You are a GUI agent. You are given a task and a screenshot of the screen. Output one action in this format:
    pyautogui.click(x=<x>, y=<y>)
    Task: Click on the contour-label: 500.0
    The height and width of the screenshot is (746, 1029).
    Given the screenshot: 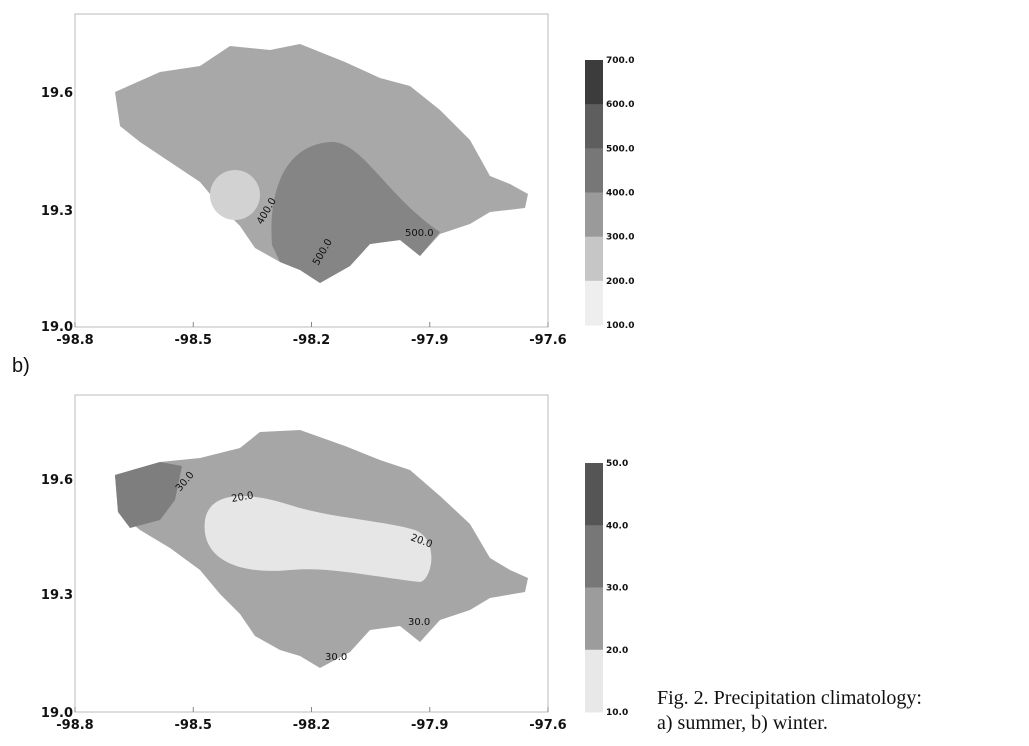 What is the action you would take?
    pyautogui.click(x=419, y=233)
    